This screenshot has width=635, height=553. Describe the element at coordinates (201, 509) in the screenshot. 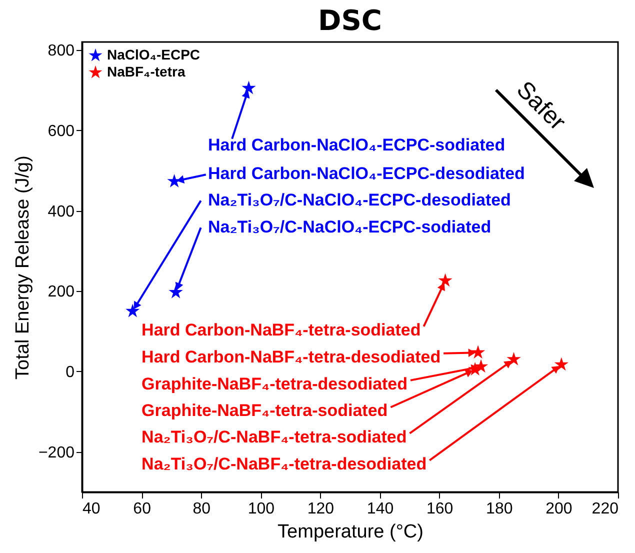

I see `x-tick-label: 80` at that location.